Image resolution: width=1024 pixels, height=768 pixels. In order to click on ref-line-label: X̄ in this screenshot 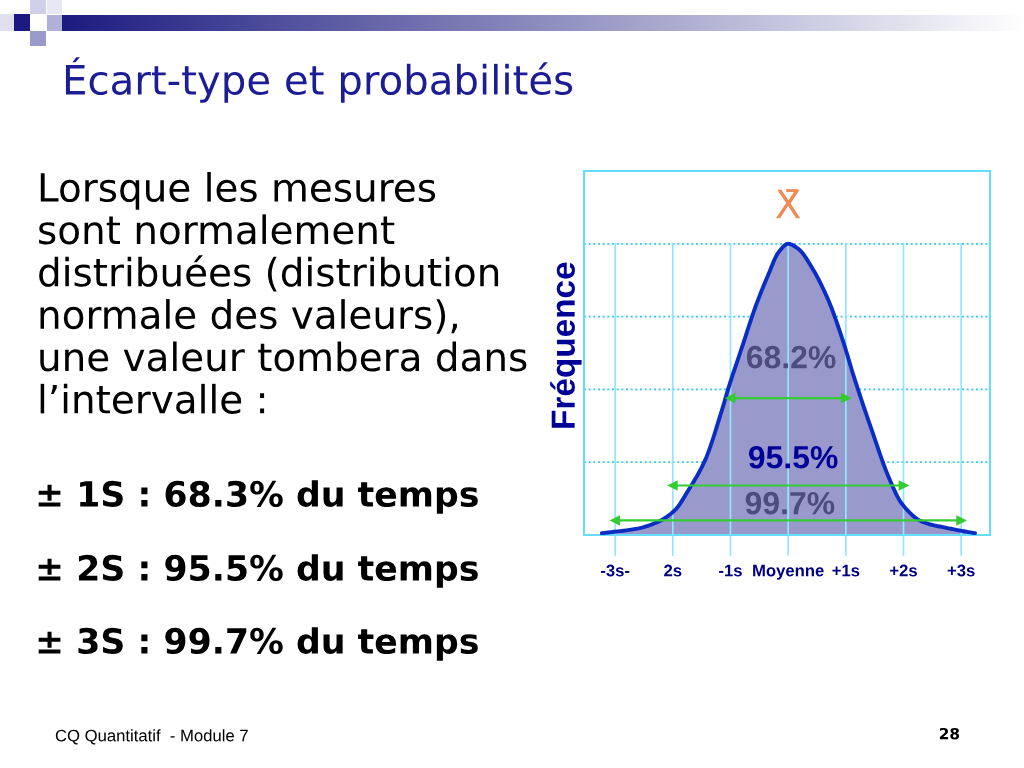, I will do `click(788, 204)`.